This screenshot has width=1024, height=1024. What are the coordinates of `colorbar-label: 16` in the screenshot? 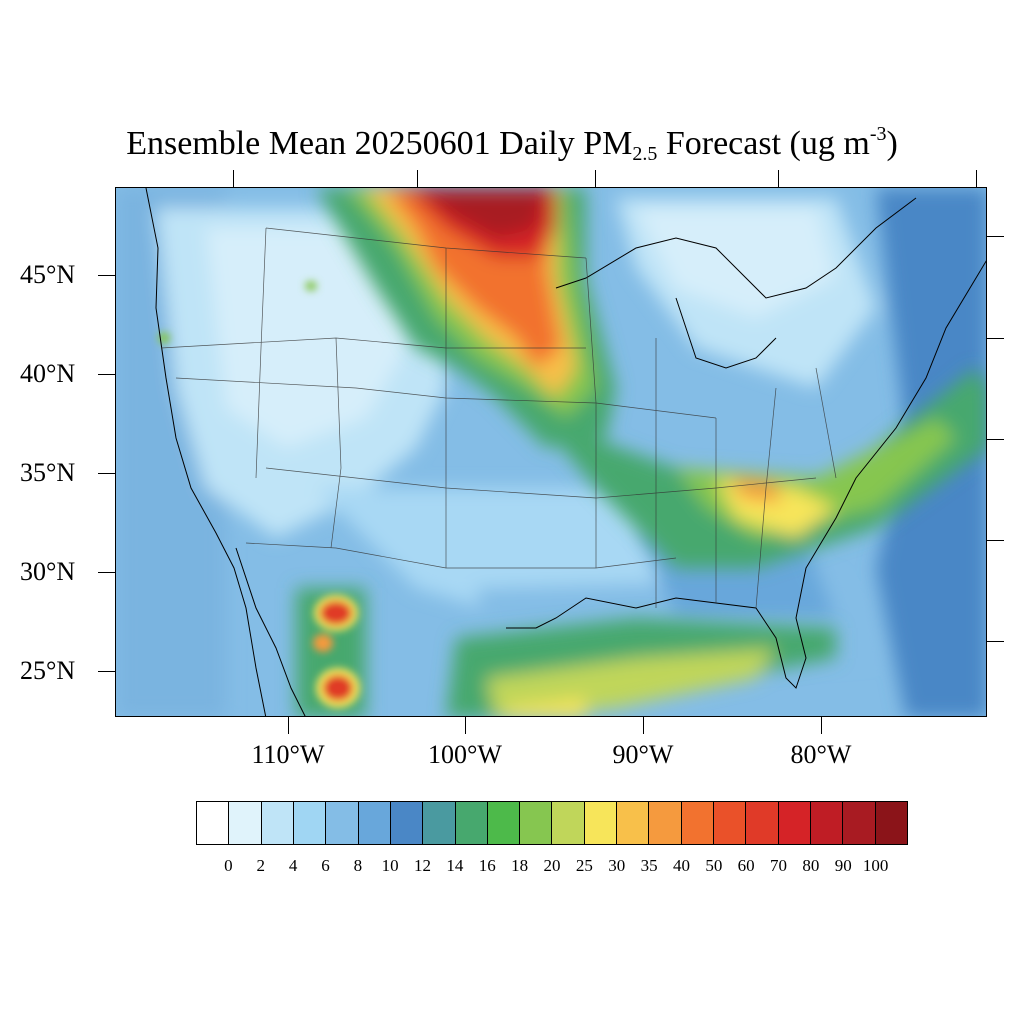 It's located at (487, 865).